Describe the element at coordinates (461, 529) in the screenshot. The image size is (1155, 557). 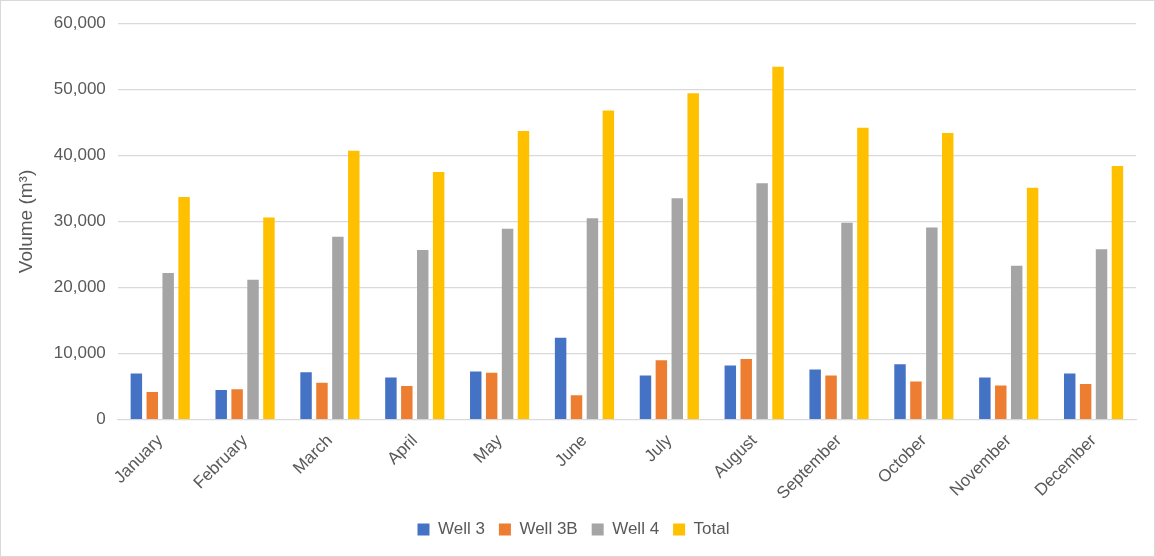
I see `legend-label: Well 3` at that location.